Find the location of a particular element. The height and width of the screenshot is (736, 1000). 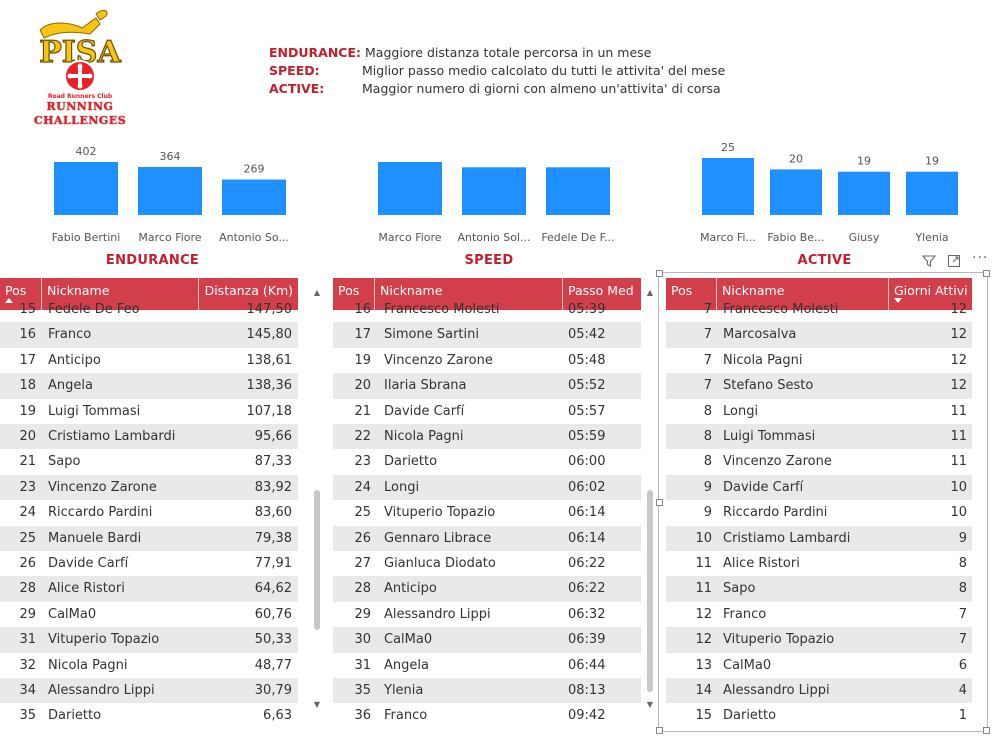

table-row: 31 Vituperio Topazio 50,33 is located at coordinates (149, 640).